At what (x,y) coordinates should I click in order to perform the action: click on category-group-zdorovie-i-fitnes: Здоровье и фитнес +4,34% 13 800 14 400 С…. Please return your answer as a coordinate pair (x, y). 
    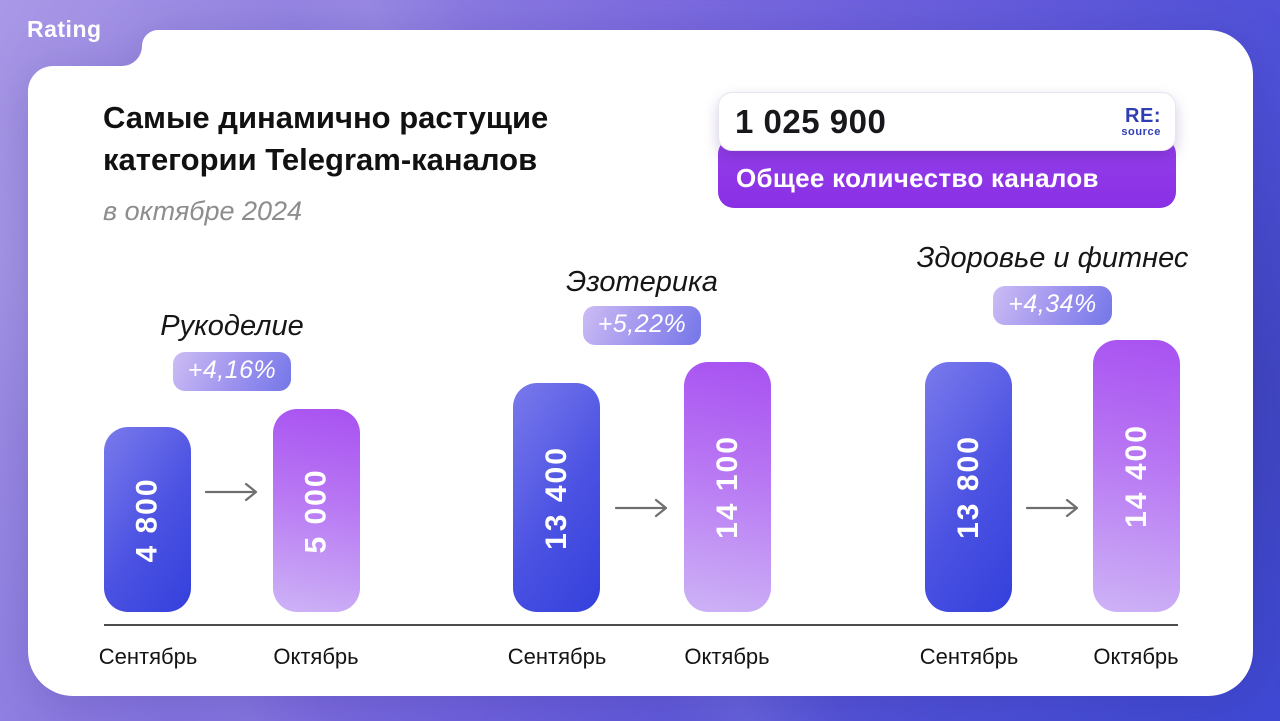
    Looking at the image, I should click on (1053, 449).